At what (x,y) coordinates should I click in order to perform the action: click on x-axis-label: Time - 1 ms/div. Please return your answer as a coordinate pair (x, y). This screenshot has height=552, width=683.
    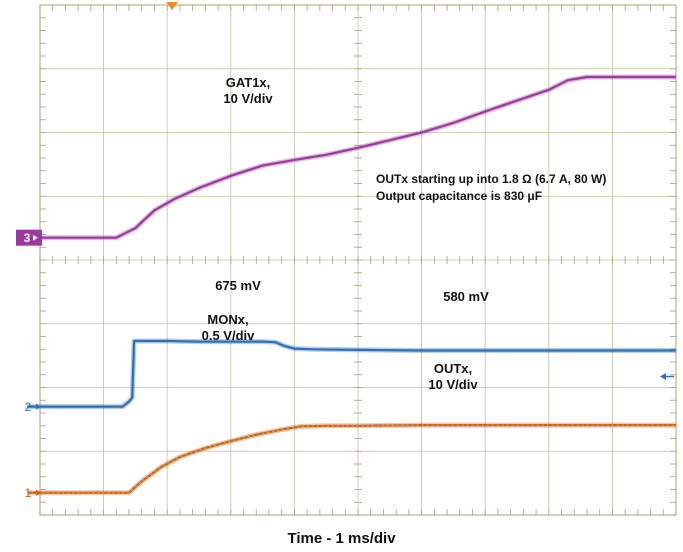
    Looking at the image, I should click on (341, 538).